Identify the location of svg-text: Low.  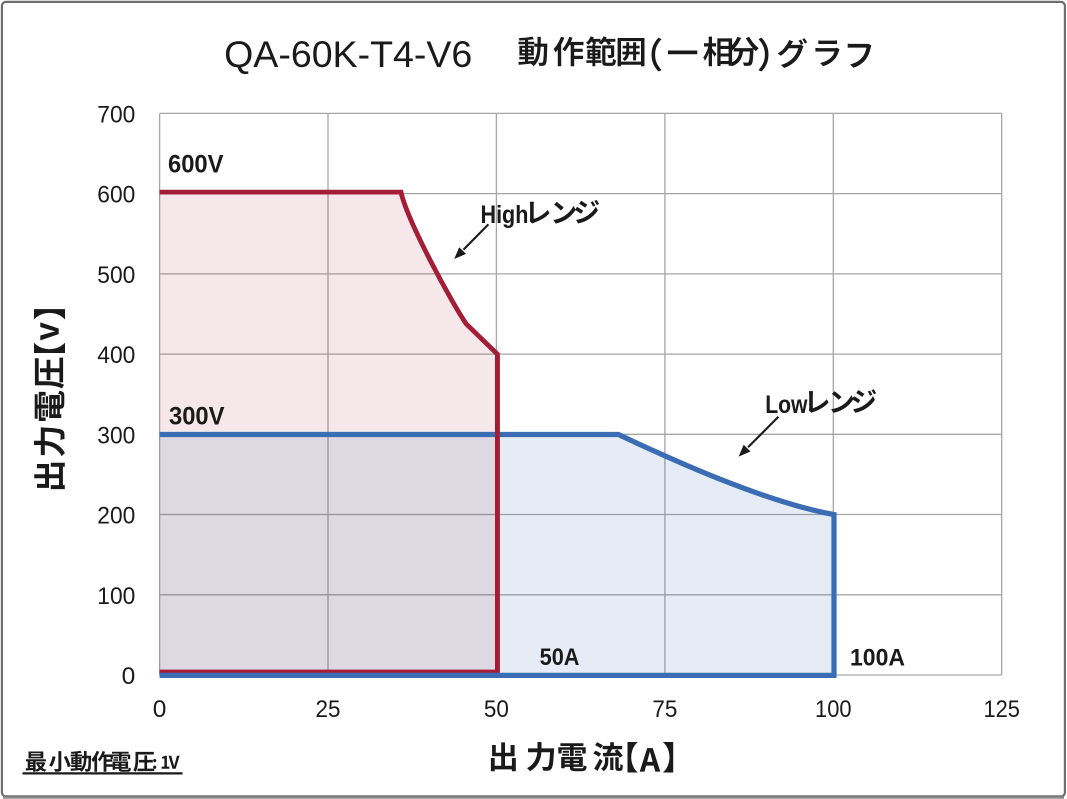
(786, 405).